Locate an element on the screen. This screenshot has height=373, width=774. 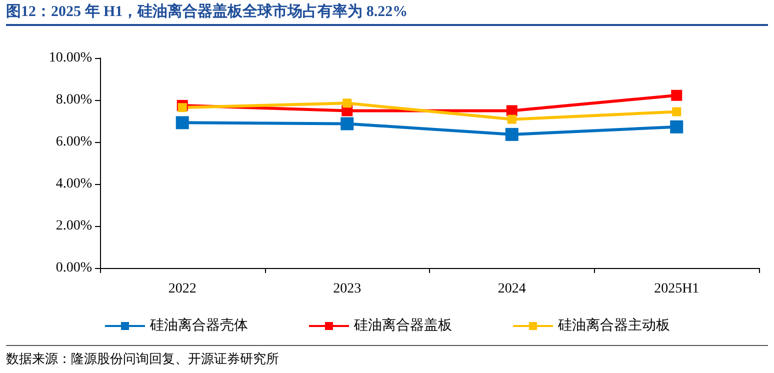
y-tick-label: 0.00% is located at coordinates (74, 268).